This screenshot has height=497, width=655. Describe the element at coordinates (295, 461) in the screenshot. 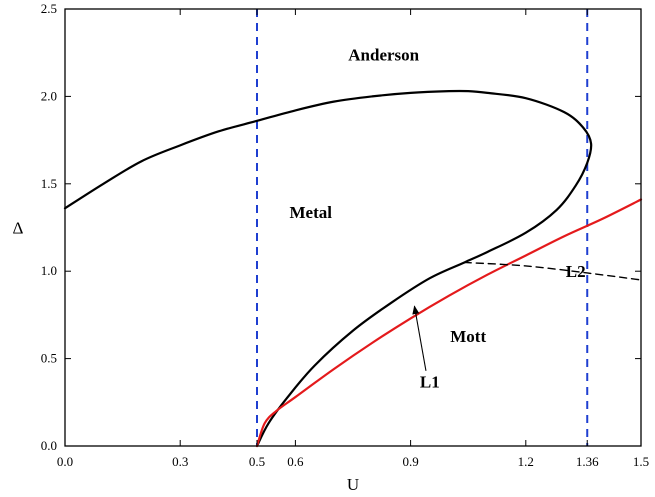

I see `x-tick-label: 0.6` at that location.